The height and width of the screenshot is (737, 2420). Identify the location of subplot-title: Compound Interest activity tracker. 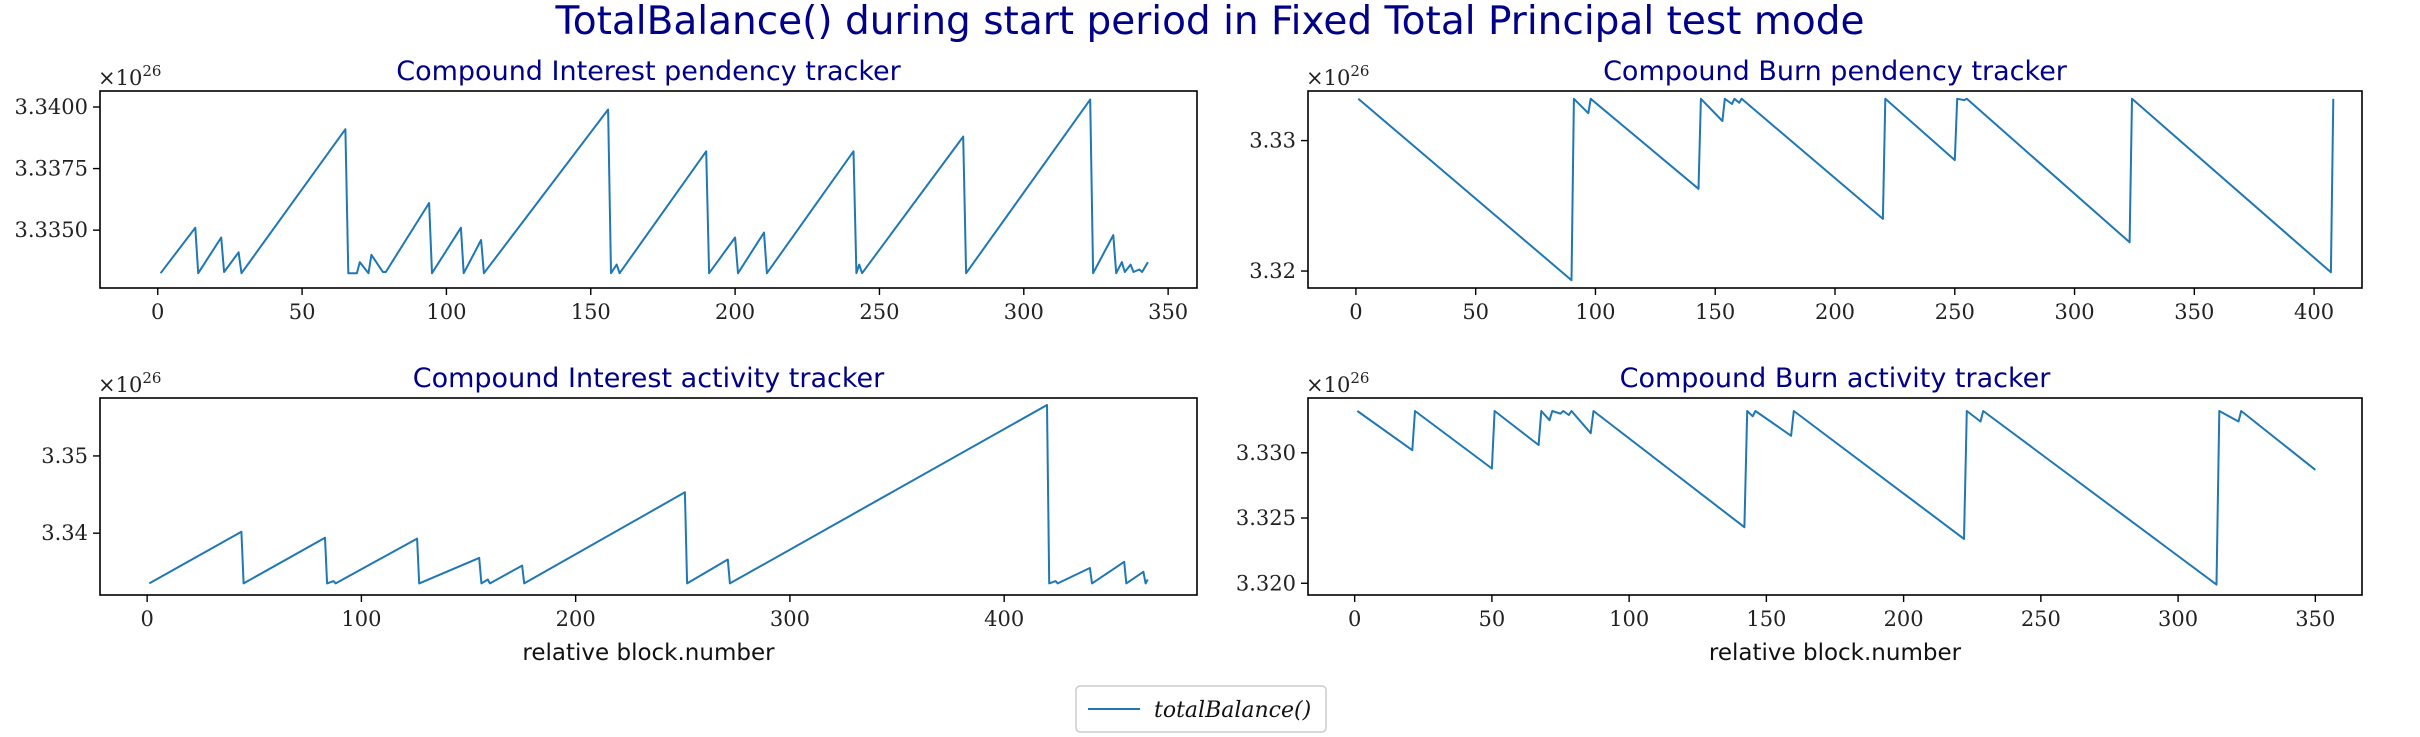
(649, 378).